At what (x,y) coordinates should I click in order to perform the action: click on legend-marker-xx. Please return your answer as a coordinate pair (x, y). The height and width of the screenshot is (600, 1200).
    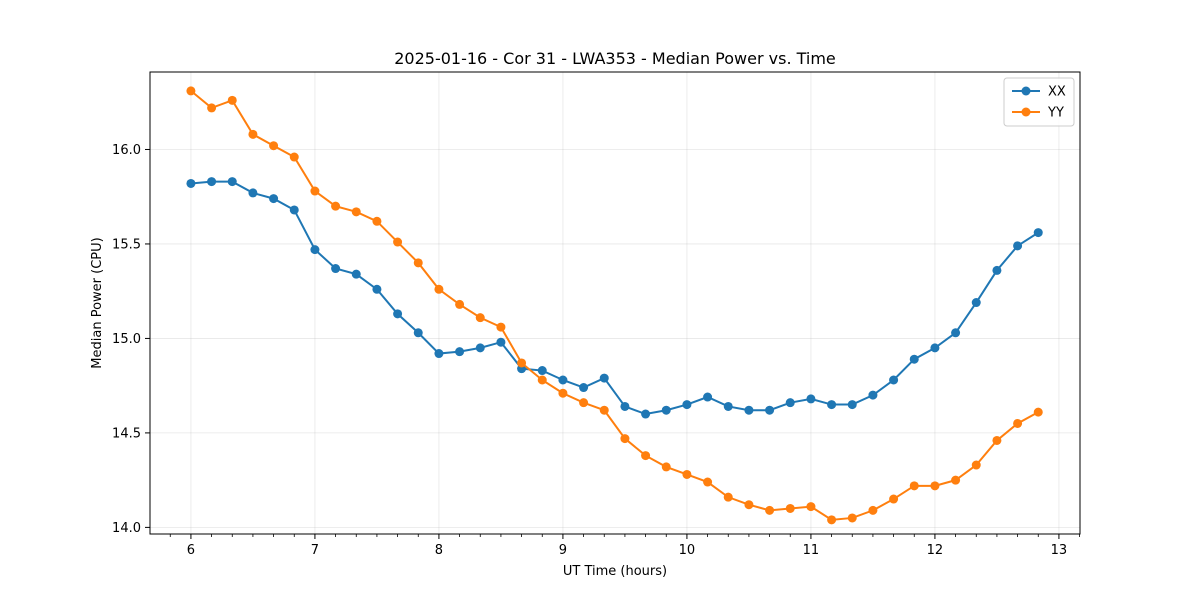
    Looking at the image, I should click on (1026, 91).